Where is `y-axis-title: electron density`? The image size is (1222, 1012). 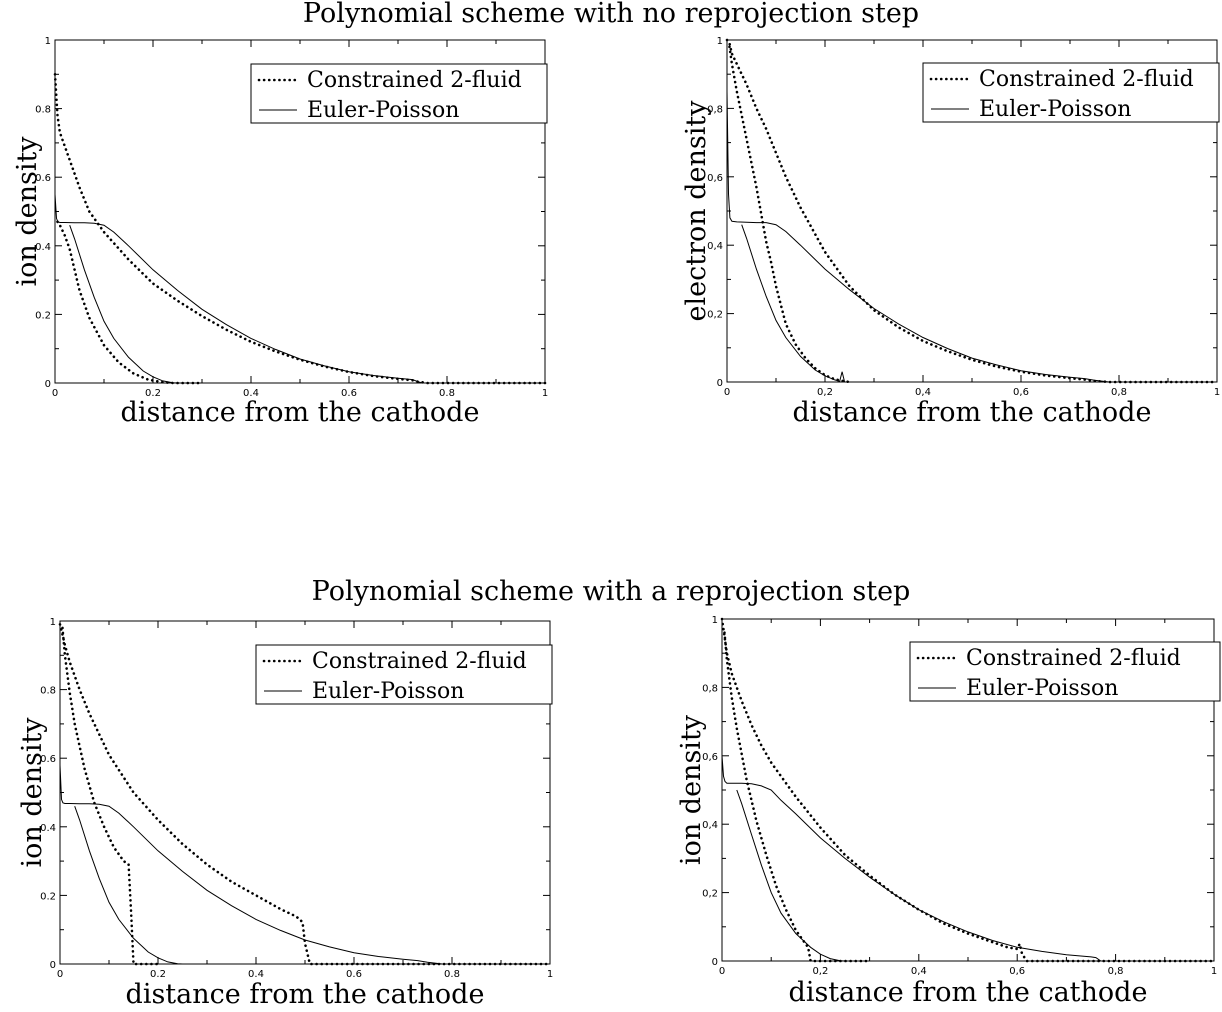
y-axis-title: electron density is located at coordinates (696, 211).